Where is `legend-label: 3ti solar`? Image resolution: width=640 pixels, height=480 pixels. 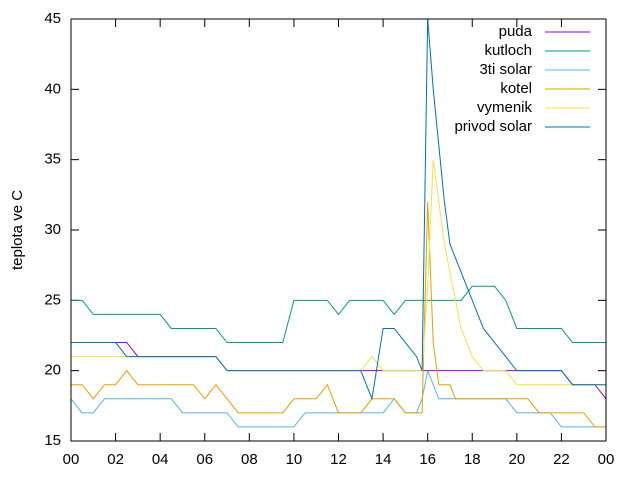 legend-label: 3ti solar is located at coordinates (505, 69).